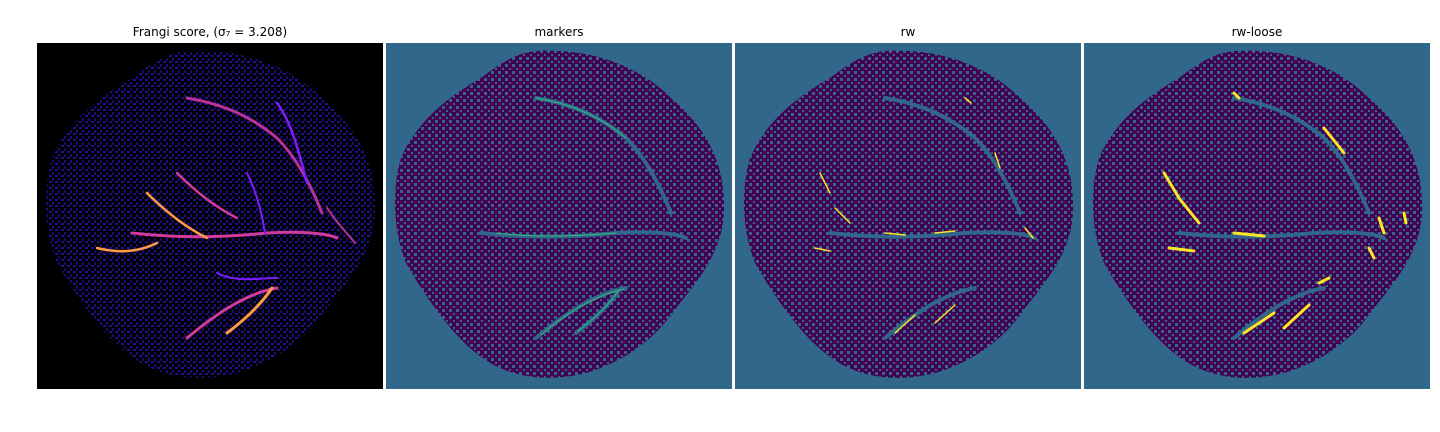  I want to click on panel-title-markers: markers, so click(559, 32).